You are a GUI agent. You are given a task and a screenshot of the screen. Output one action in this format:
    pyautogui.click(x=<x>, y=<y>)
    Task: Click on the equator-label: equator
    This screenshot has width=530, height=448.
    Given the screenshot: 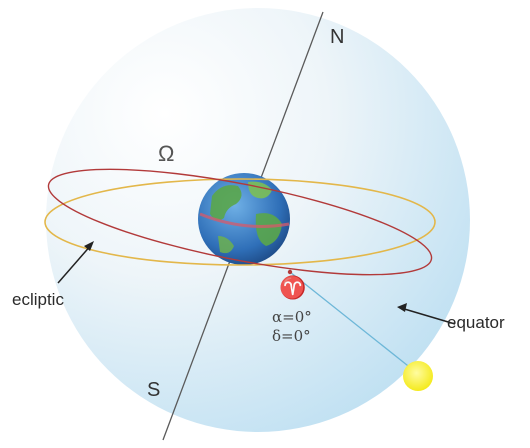 What is the action you would take?
    pyautogui.click(x=476, y=322)
    